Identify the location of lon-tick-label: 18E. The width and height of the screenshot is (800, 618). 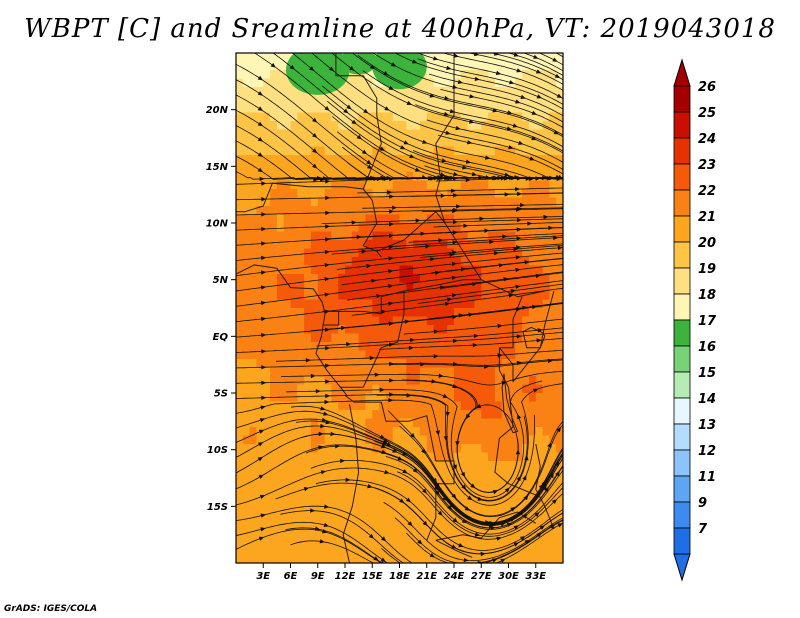
(399, 576).